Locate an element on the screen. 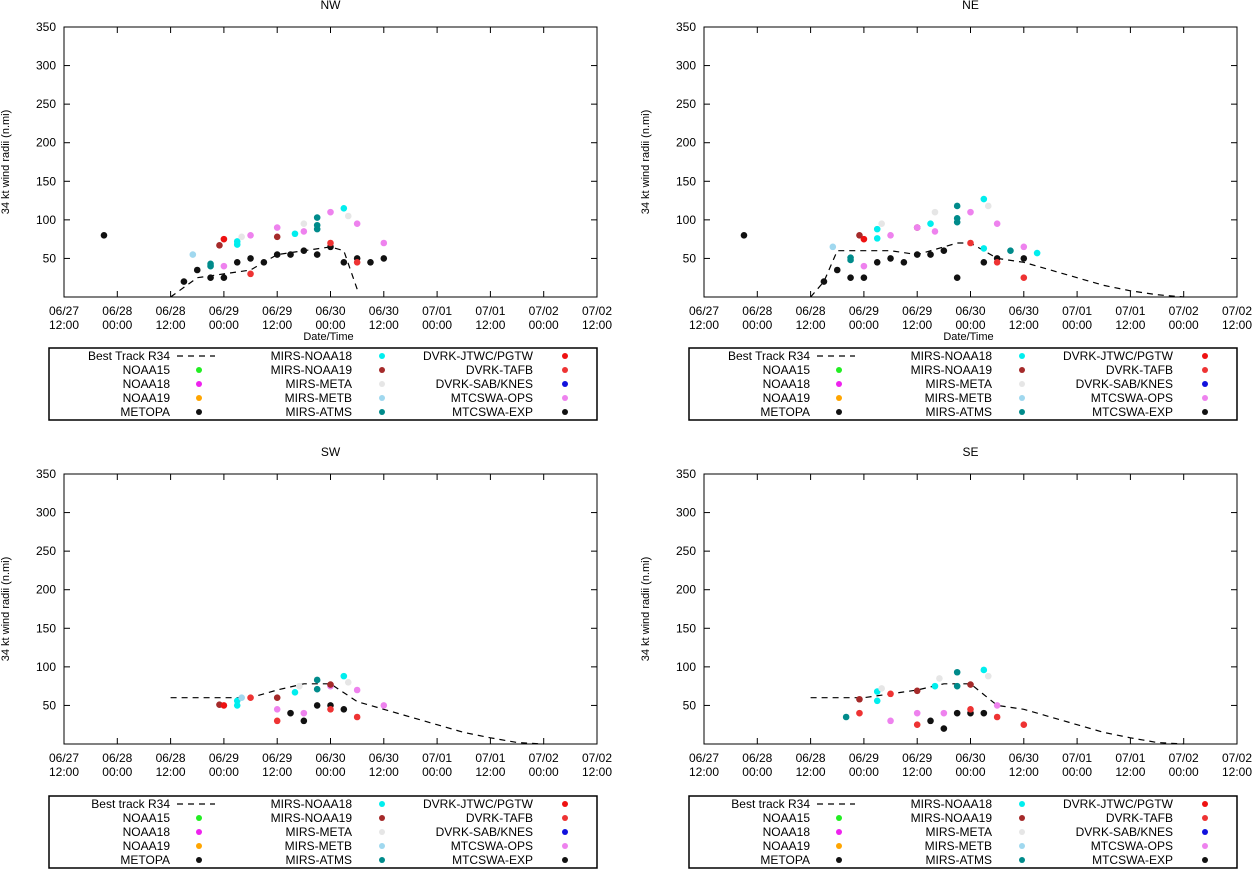 Image resolution: width=1253 pixels, height=870 pixels. legend-symbol-mtcswa-ops is located at coordinates (1205, 846).